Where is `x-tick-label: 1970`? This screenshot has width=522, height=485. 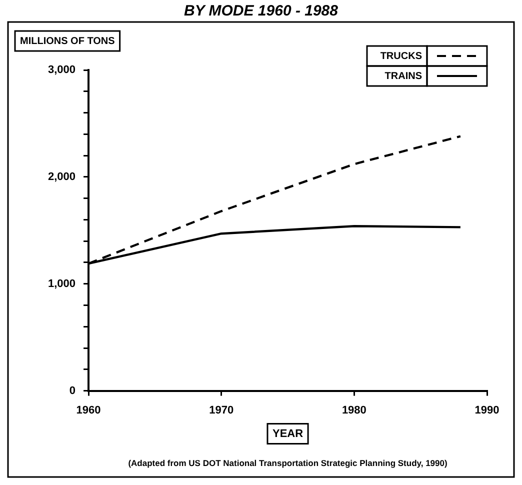
x-tick-label: 1970 is located at coordinates (221, 410).